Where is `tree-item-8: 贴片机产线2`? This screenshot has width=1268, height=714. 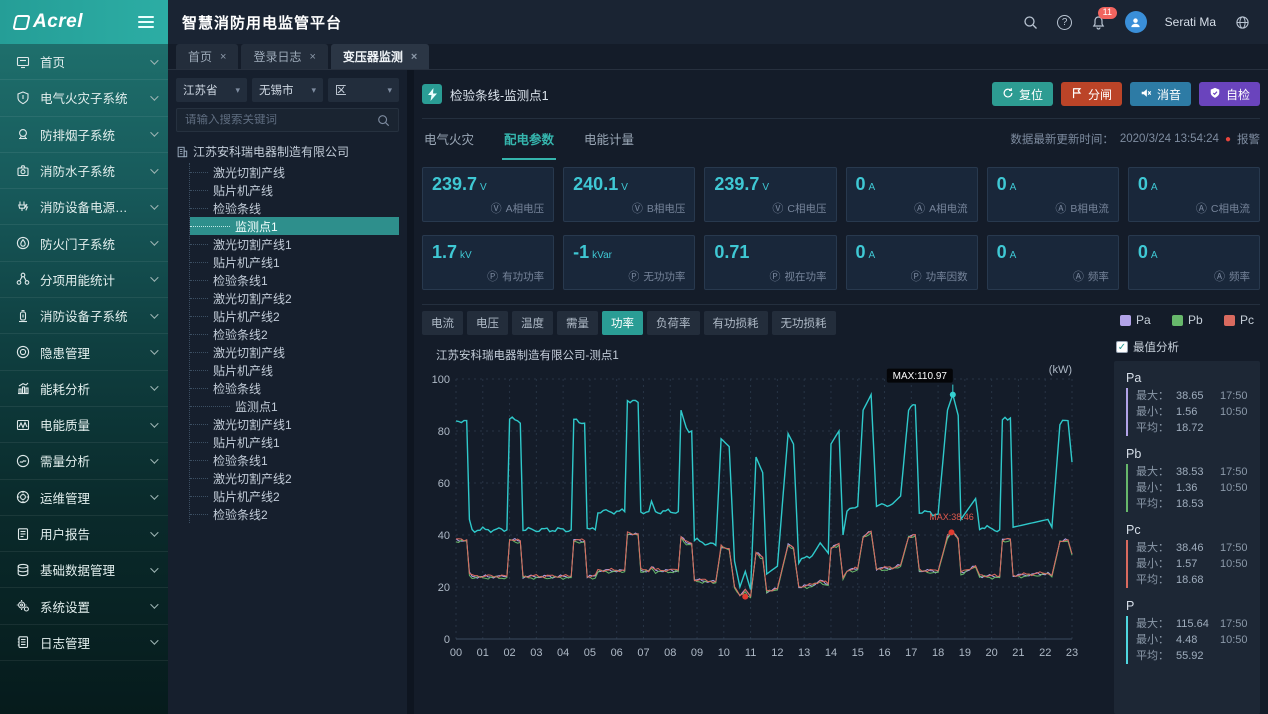
tree-item-8: 贴片机产线2 is located at coordinates (294, 316).